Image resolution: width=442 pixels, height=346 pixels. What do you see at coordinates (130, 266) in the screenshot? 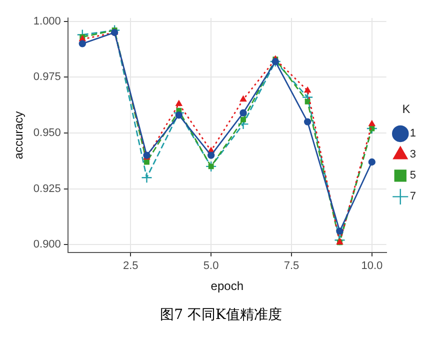
I see `x-tick-label: 2.5` at bounding box center [130, 266].